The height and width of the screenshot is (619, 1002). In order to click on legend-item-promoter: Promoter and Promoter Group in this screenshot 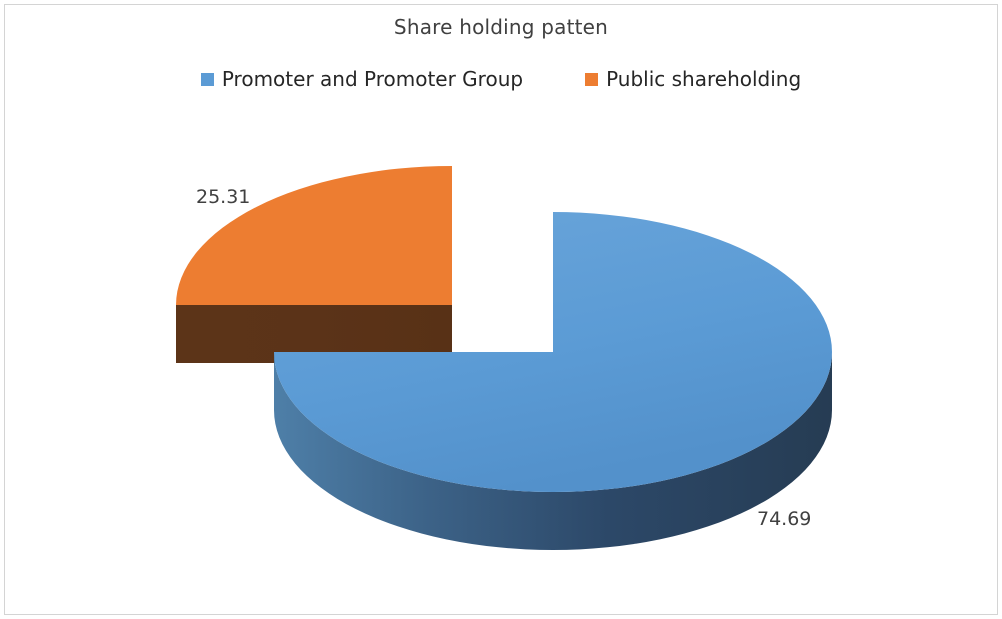, I will do `click(362, 79)`.